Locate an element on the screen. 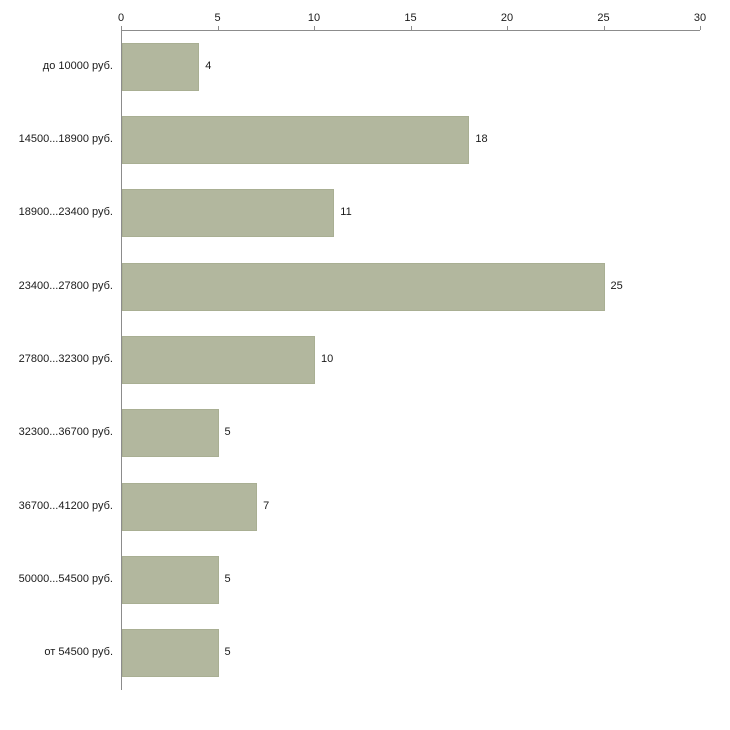 The height and width of the screenshot is (730, 730). bar-row: 14500...18900 руб. 18 is located at coordinates (365, 139).